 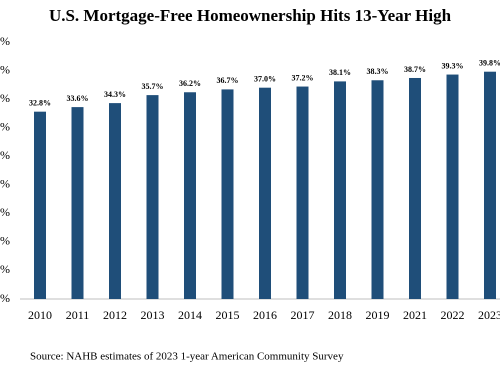 I want to click on value-label: 33.6%, so click(x=78, y=98).